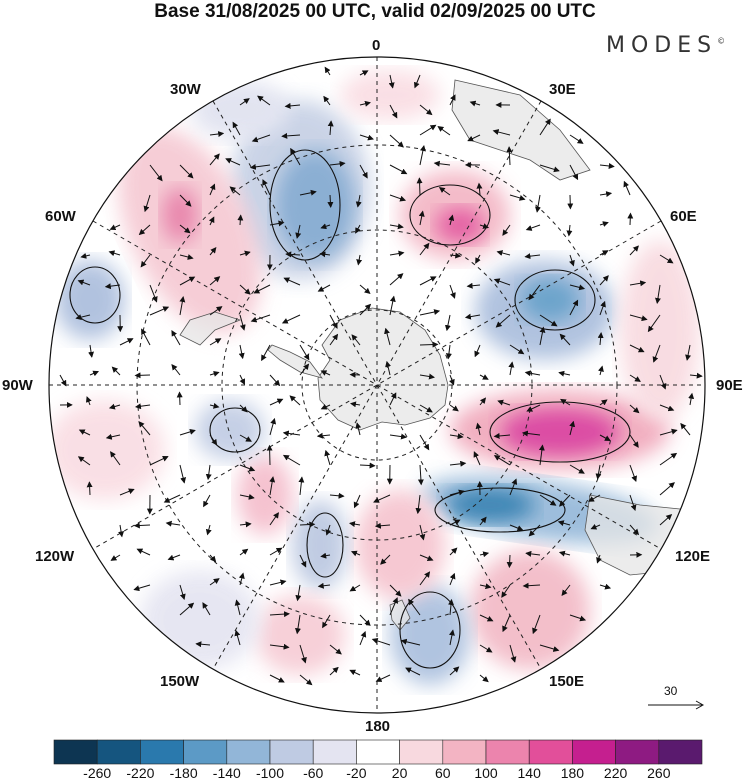 Image resolution: width=750 pixels, height=783 pixels. What do you see at coordinates (490, 505) in the screenshot?
I see `negative-anomaly-core` at bounding box center [490, 505].